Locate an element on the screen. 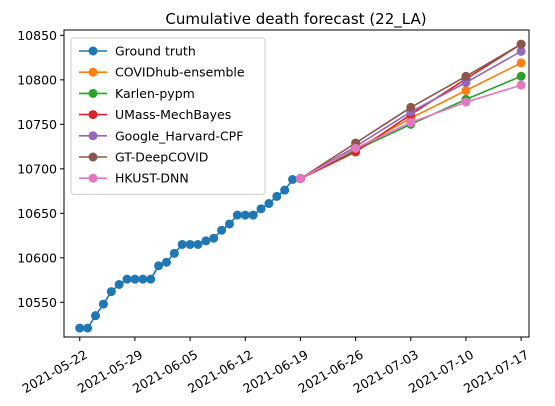  legend-label: UMass-MechBayes is located at coordinates (173, 114).